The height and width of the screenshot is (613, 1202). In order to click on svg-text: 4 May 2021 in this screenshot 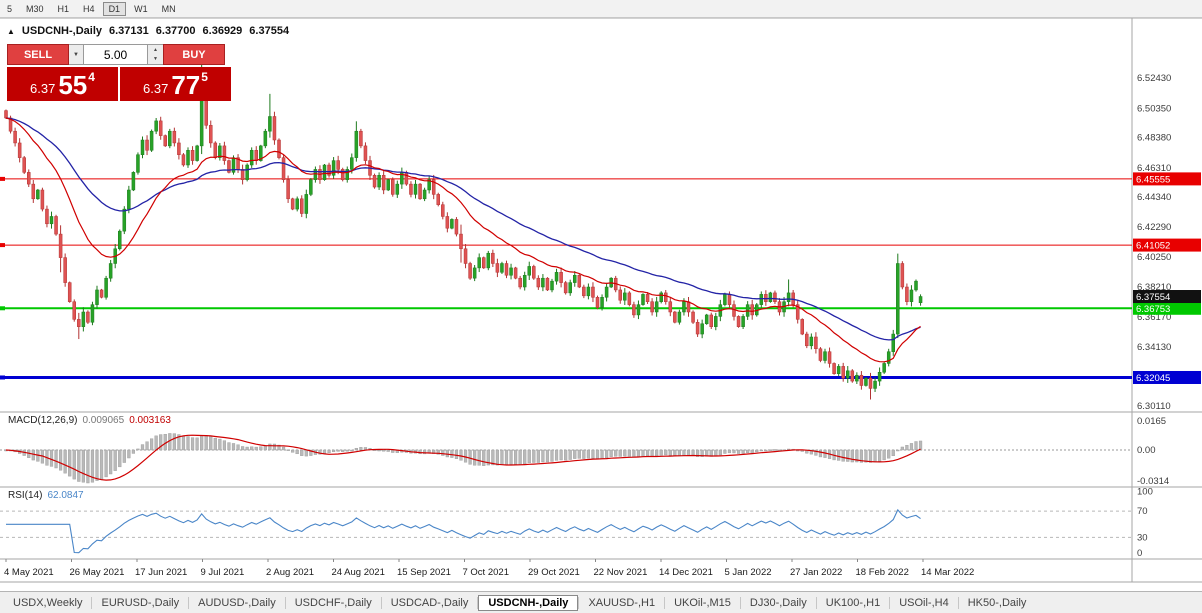, I will do `click(29, 572)`.